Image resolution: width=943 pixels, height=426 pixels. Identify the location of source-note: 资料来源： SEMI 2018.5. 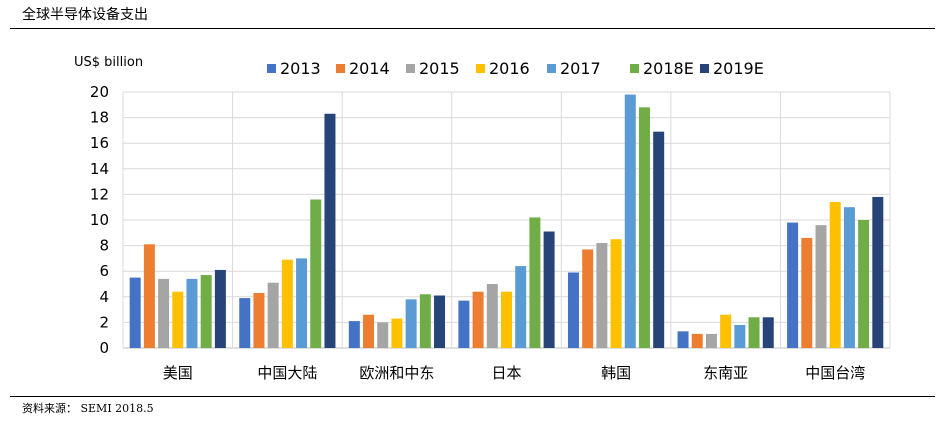
(88, 408).